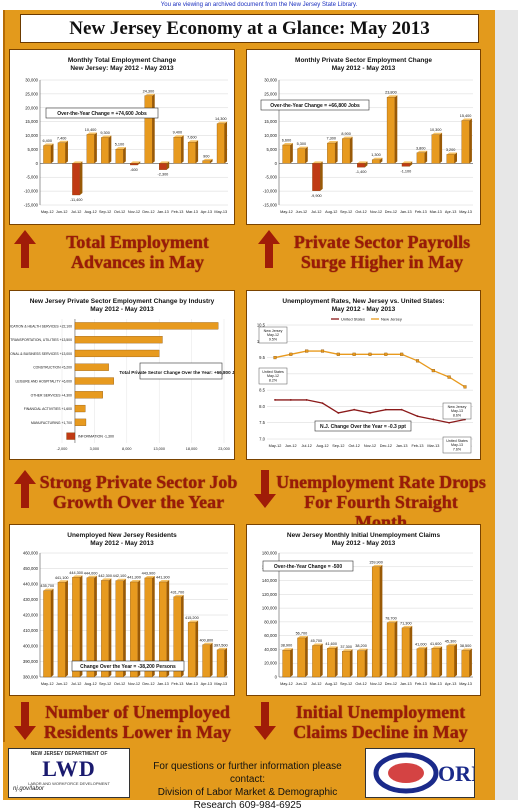 Image resolution: width=518 pixels, height=812 pixels. What do you see at coordinates (163, 684) in the screenshot?
I see `x-tick-label: Jan-13` at bounding box center [163, 684].